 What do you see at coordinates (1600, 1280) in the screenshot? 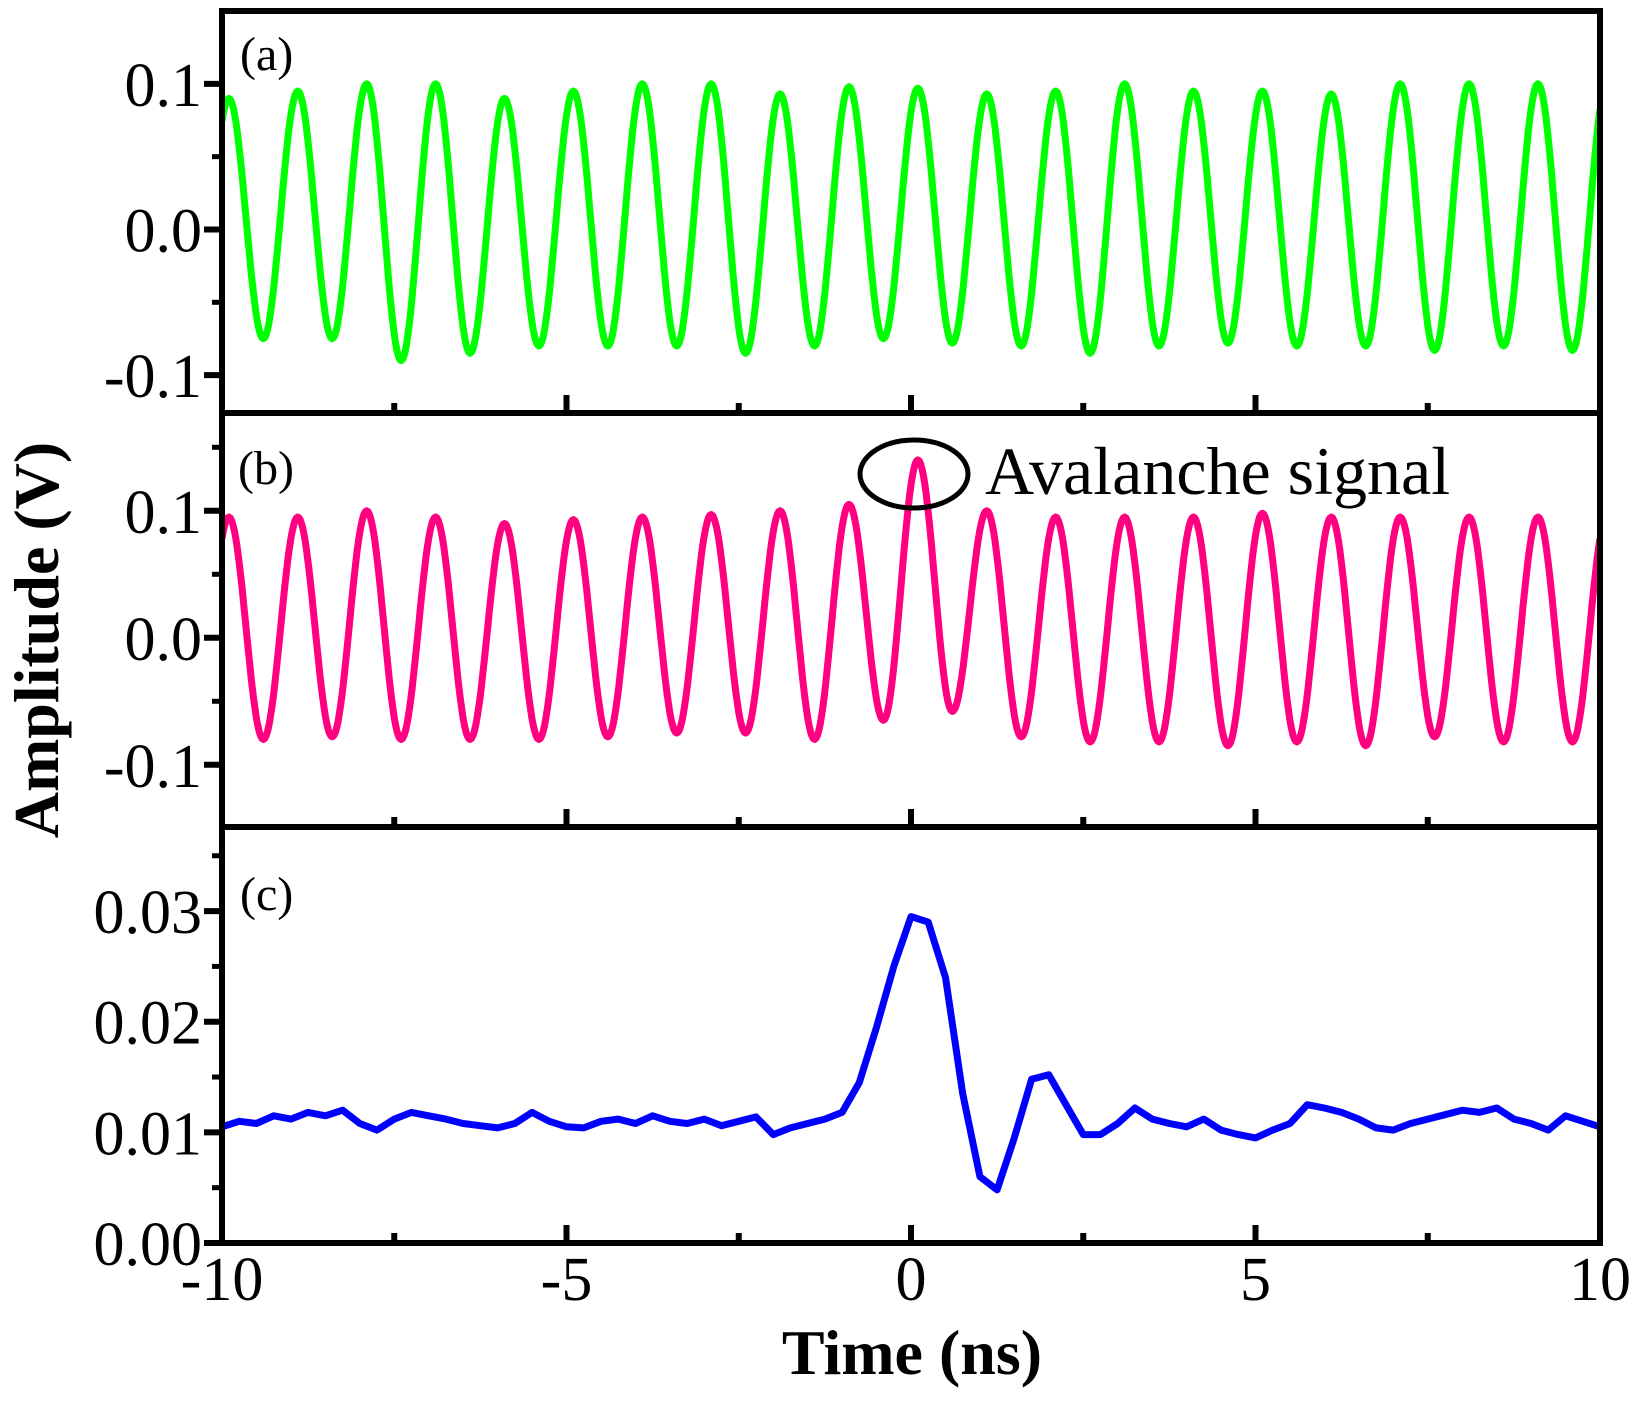
I see `x-tick-label: 10` at bounding box center [1600, 1280].